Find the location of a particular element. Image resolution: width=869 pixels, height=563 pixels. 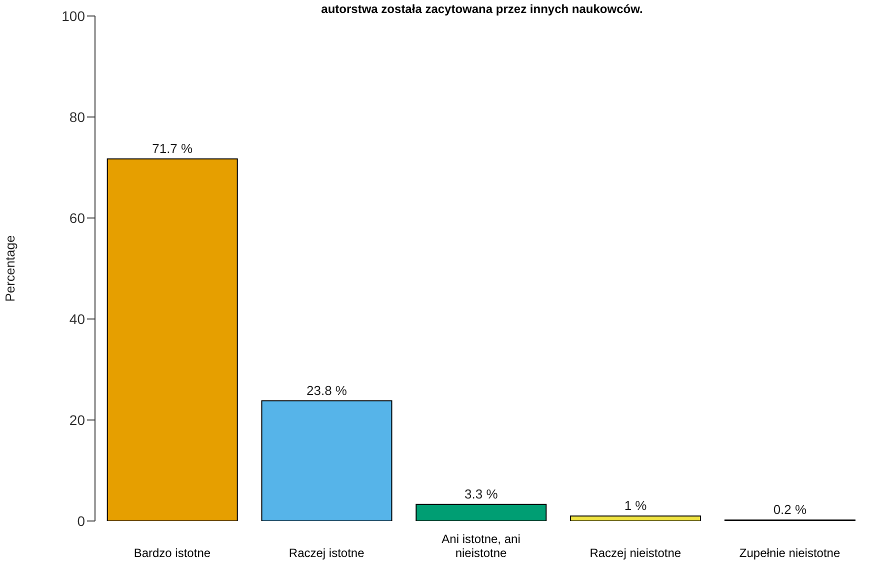

y-tick-label: 80 is located at coordinates (77, 116).